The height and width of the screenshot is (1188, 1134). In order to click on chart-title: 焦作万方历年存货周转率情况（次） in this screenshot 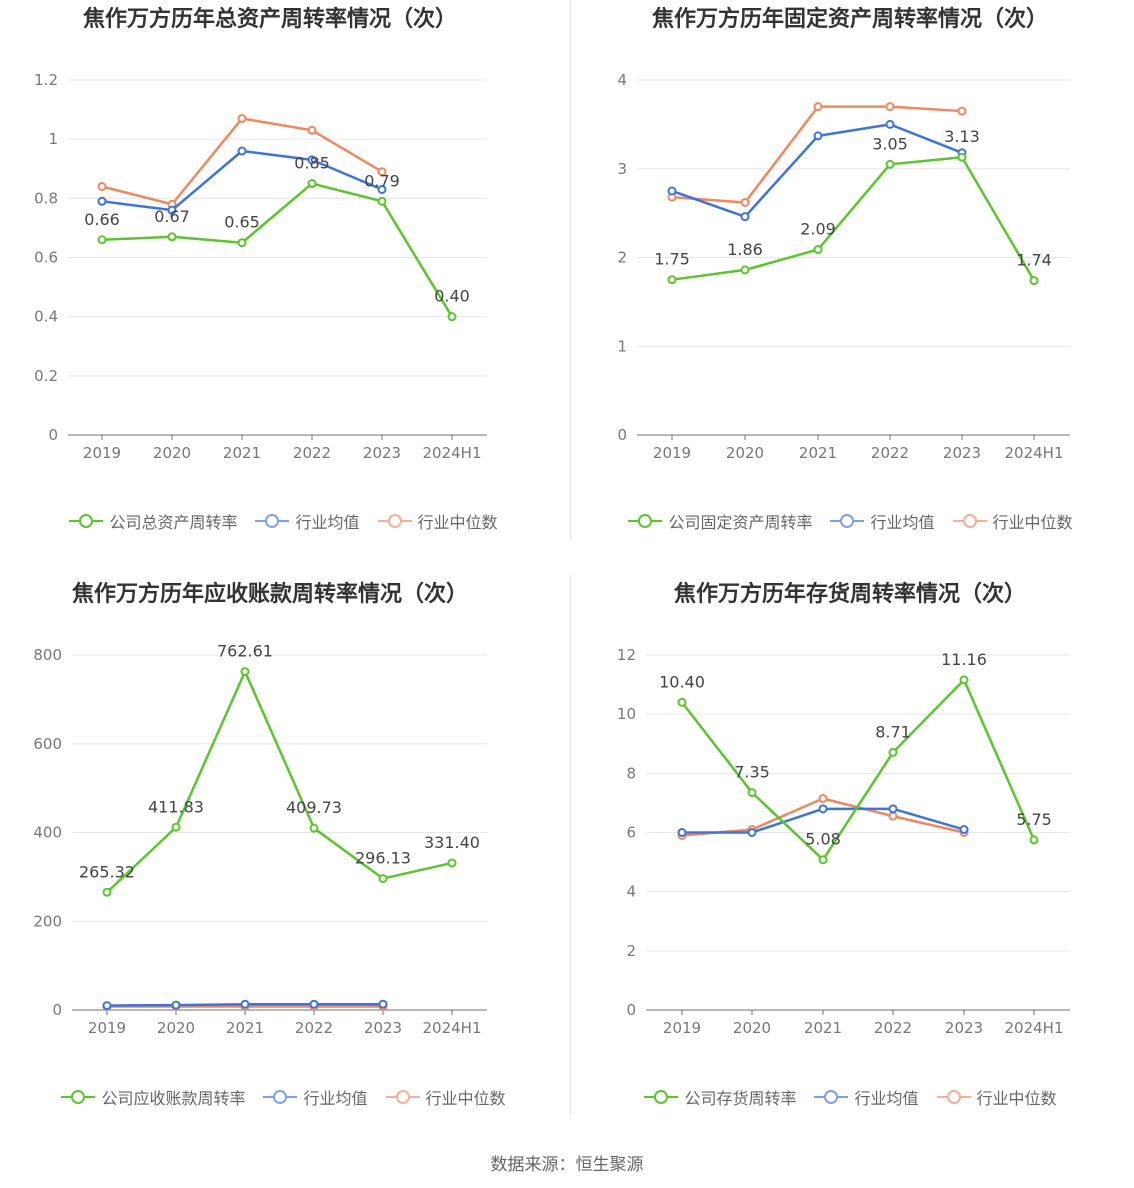, I will do `click(849, 594)`.